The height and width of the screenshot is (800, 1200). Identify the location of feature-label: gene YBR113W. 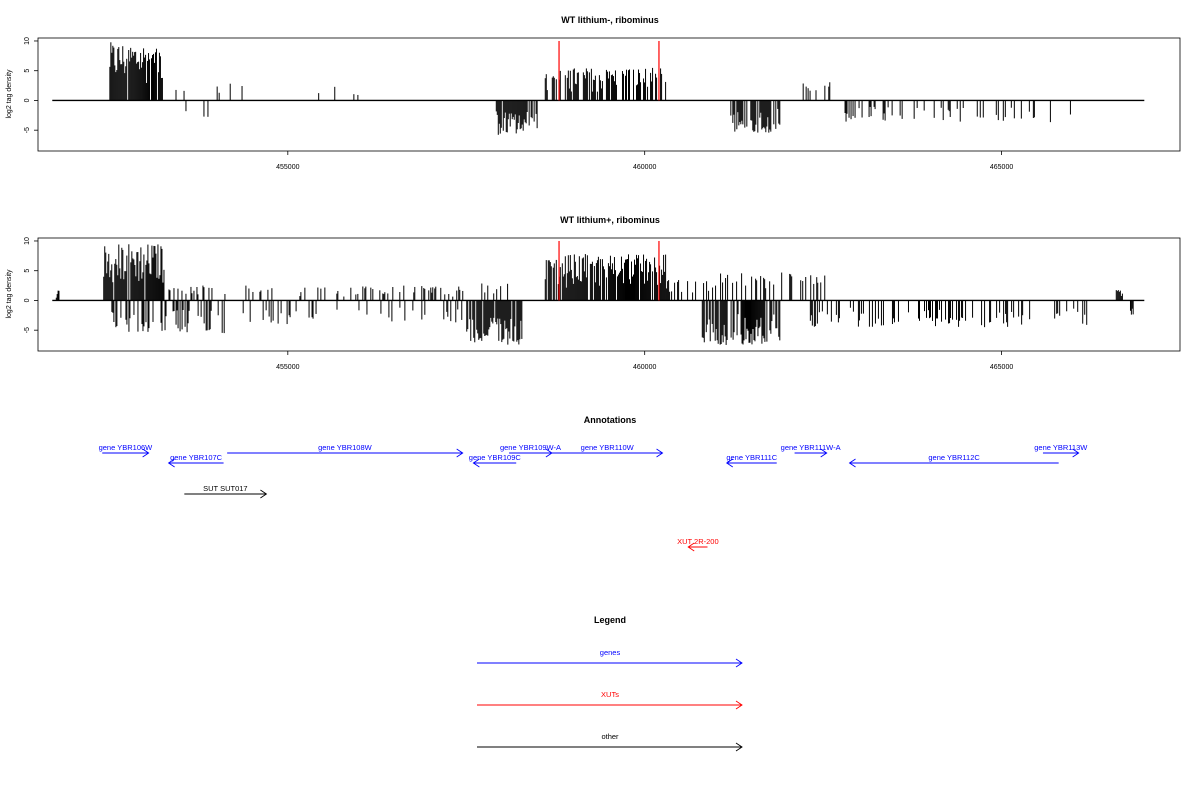
(1061, 447).